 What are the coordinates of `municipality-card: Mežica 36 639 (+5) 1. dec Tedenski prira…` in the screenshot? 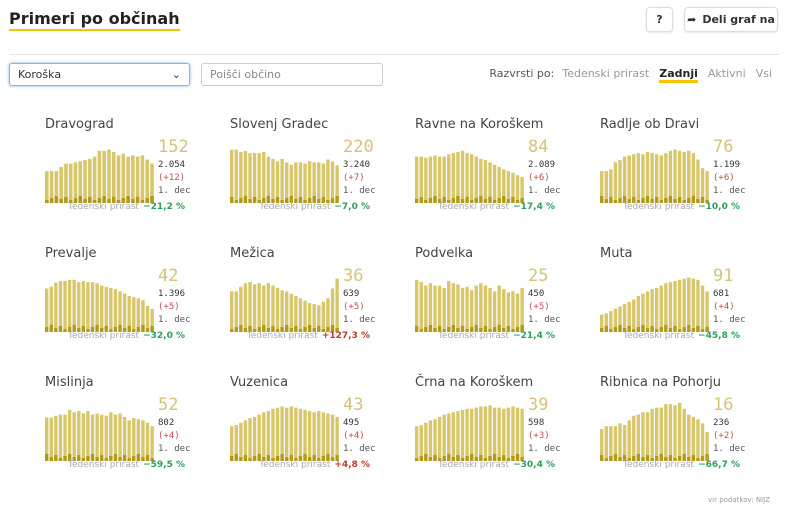 It's located at (315, 303).